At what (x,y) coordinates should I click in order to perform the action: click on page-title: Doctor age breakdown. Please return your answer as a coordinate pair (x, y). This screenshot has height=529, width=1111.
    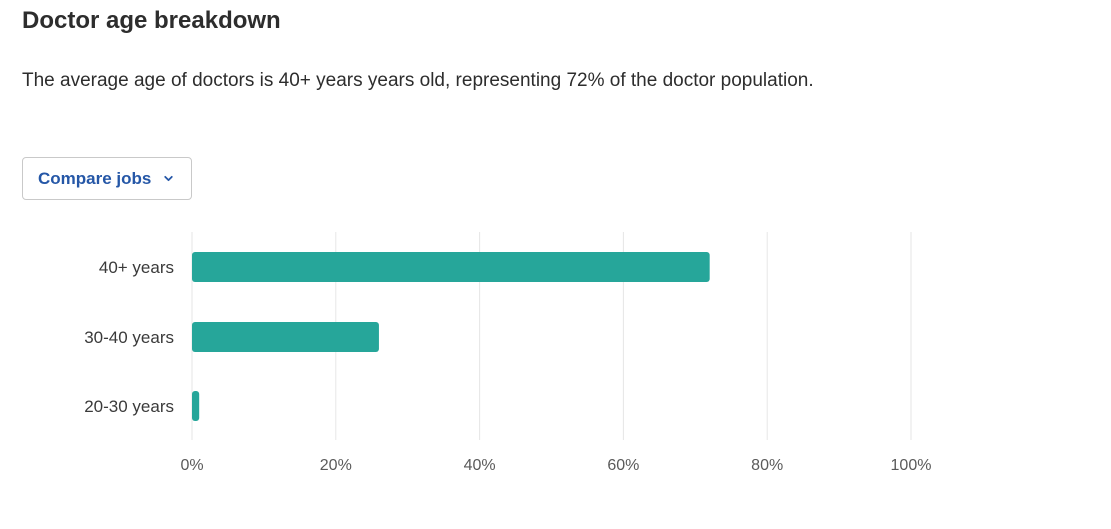
    Looking at the image, I should click on (151, 20).